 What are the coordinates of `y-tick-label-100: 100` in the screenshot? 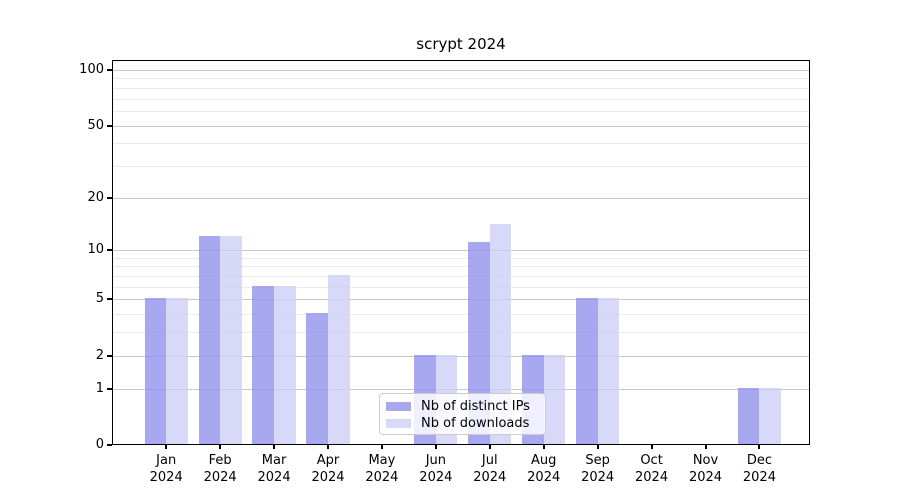 It's located at (91, 69).